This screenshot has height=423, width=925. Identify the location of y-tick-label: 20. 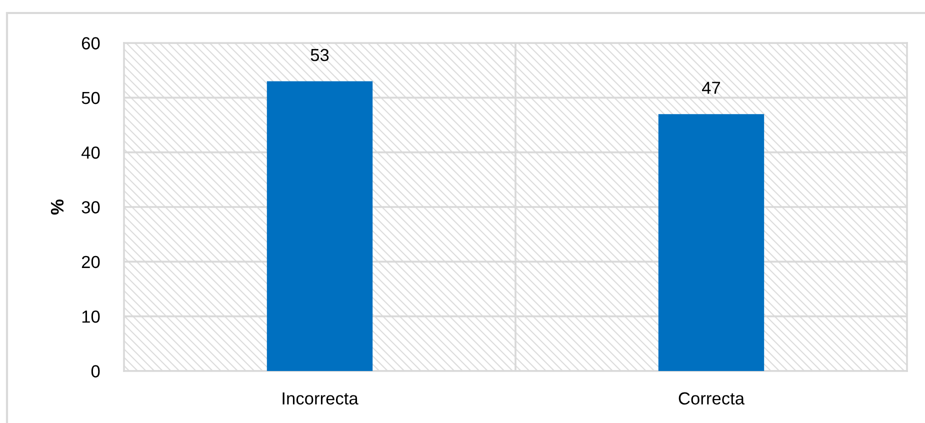
(91, 262).